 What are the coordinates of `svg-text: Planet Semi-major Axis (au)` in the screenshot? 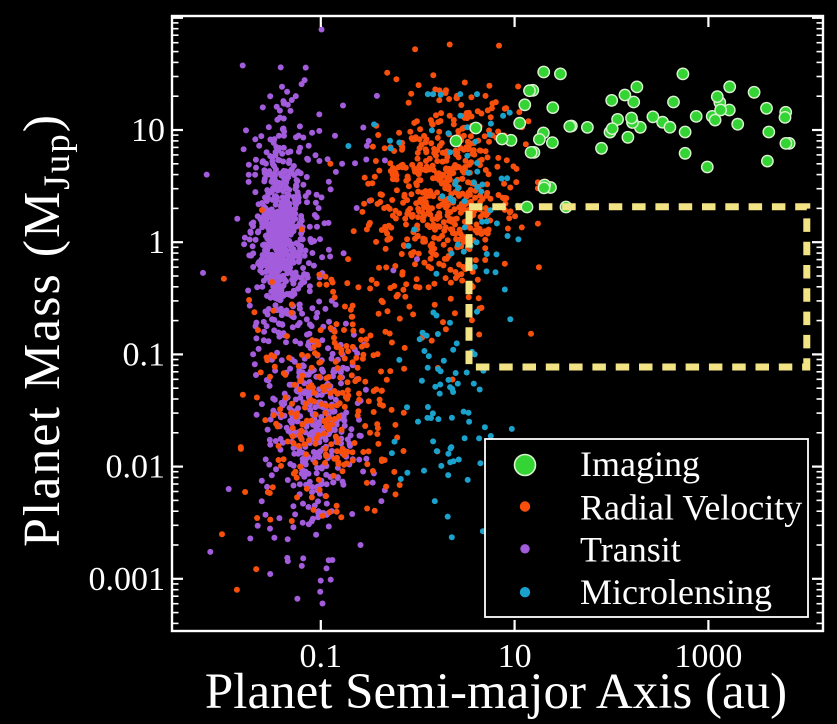 It's located at (496, 692).